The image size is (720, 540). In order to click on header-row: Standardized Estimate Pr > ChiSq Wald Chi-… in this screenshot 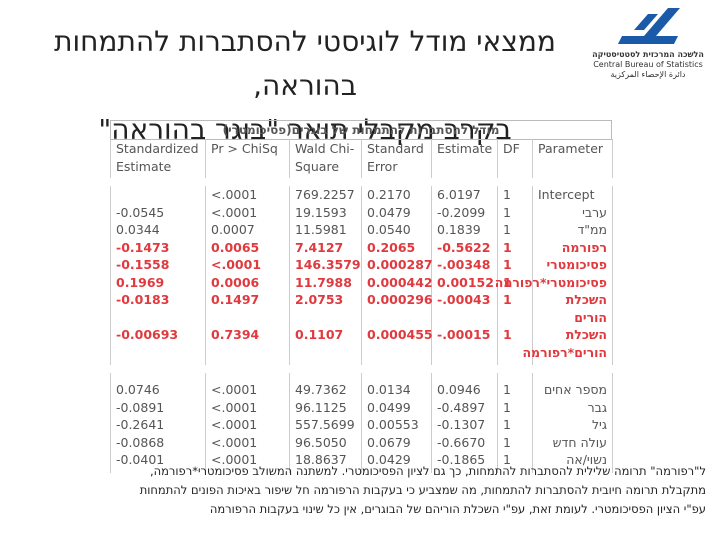, I will do `click(361, 161)`.